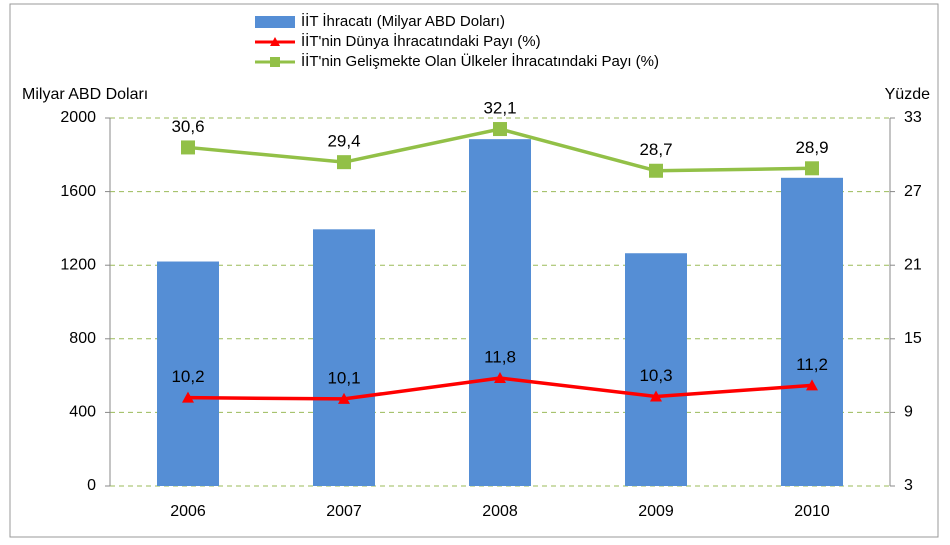 This screenshot has height=545, width=950. What do you see at coordinates (812, 364) in the screenshot?
I see `data-label: 11,2` at bounding box center [812, 364].